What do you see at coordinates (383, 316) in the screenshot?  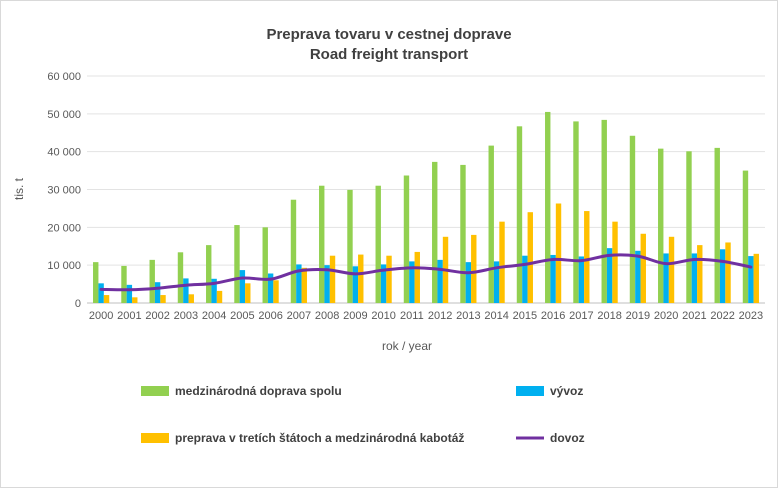 I see `x-tick-label: 2010` at bounding box center [383, 316].